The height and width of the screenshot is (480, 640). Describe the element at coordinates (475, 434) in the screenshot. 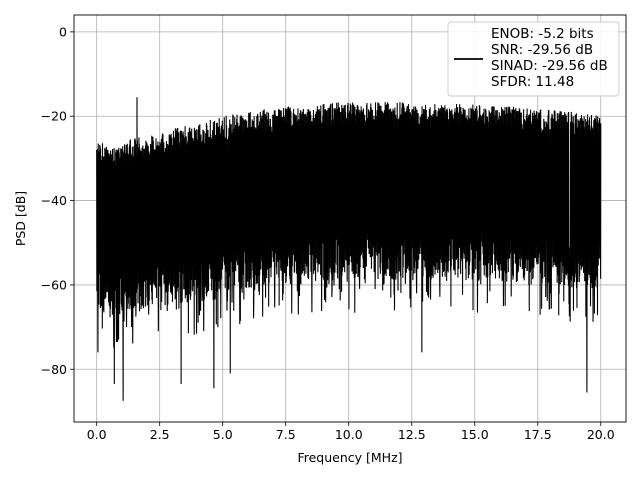

I see `x-tick-label: 15.0` at that location.